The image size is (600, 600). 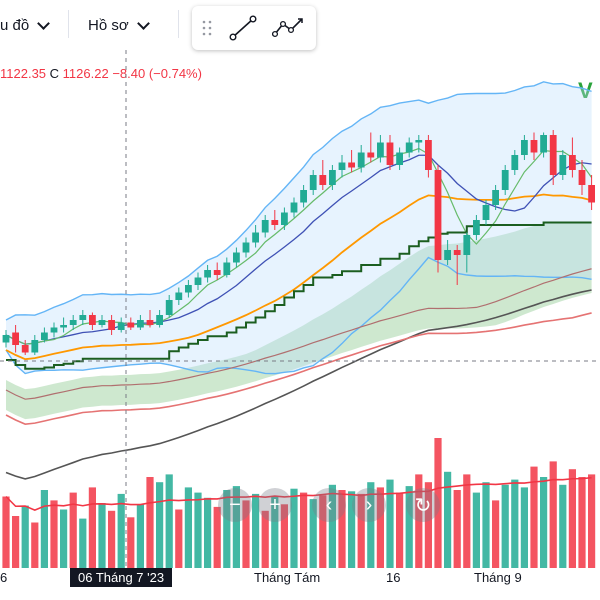 I want to click on crosshair-date-label: 06 Tháng 7 '23, so click(x=121, y=577).